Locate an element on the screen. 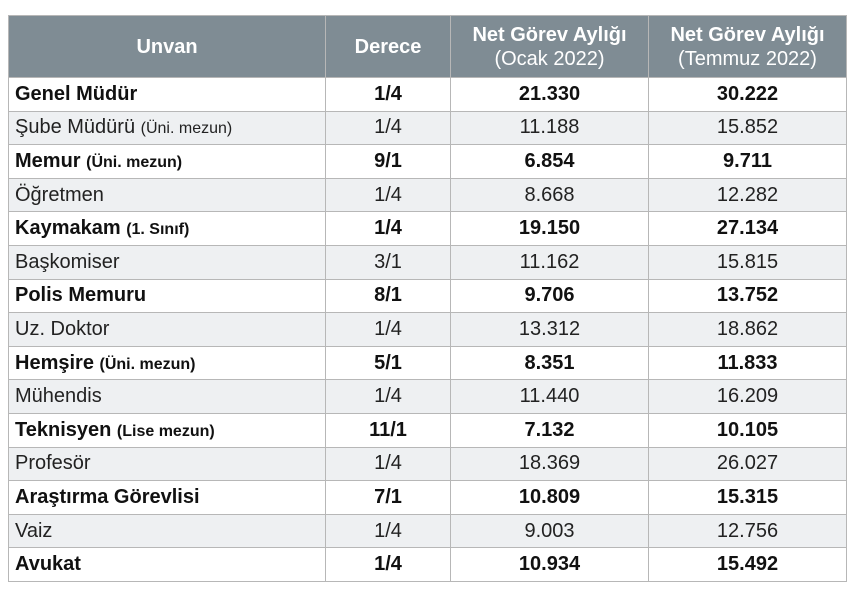  header-july-salary: Net Görev Aylığı (Temmuz 2022) is located at coordinates (747, 46).